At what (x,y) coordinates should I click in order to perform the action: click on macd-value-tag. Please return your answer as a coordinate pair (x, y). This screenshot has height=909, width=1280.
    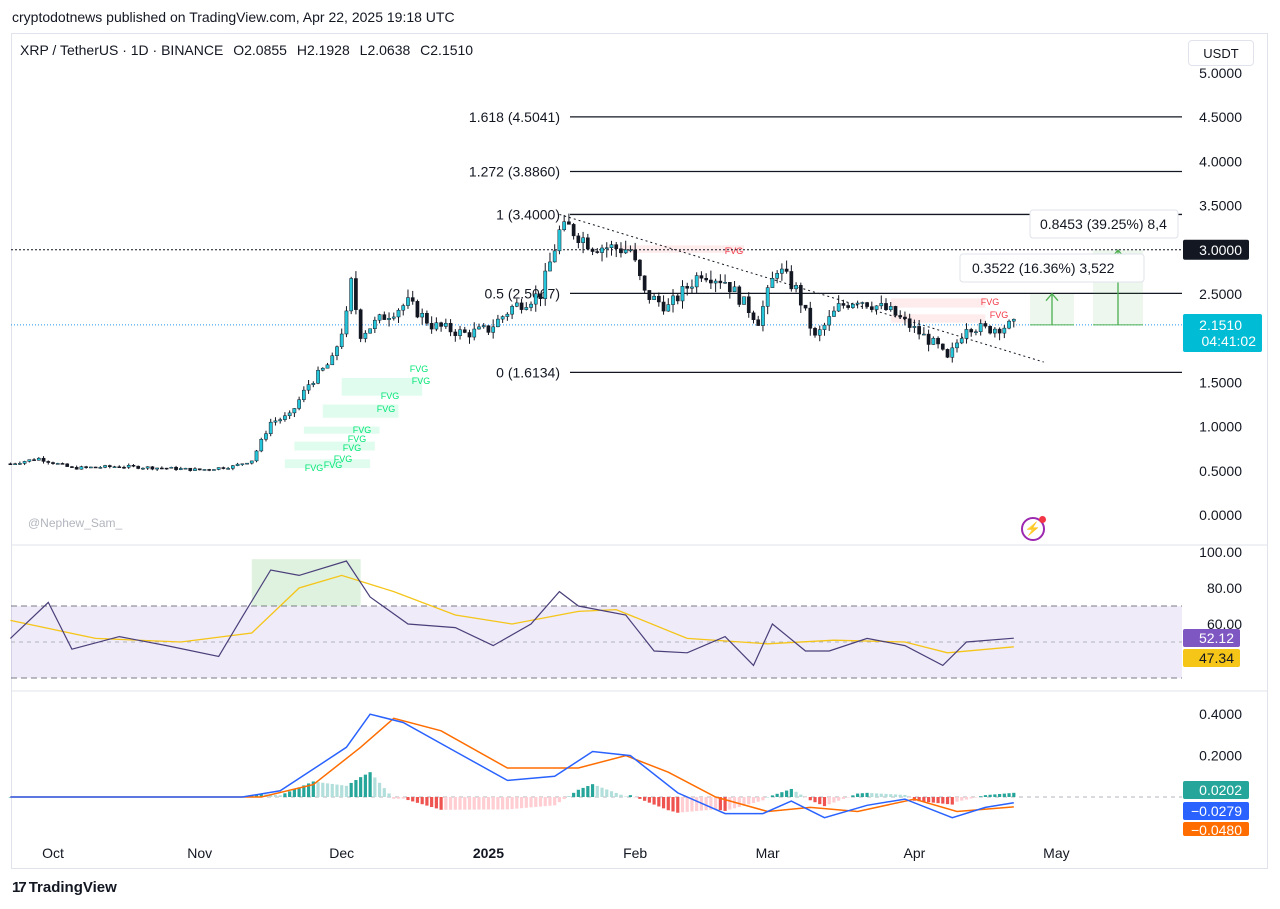
    Looking at the image, I should click on (1216, 811).